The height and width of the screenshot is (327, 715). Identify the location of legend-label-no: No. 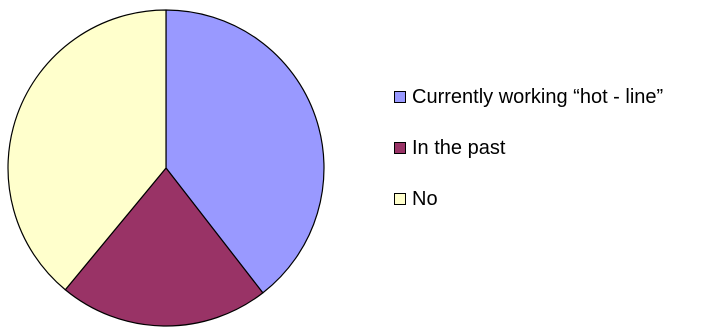
(425, 199).